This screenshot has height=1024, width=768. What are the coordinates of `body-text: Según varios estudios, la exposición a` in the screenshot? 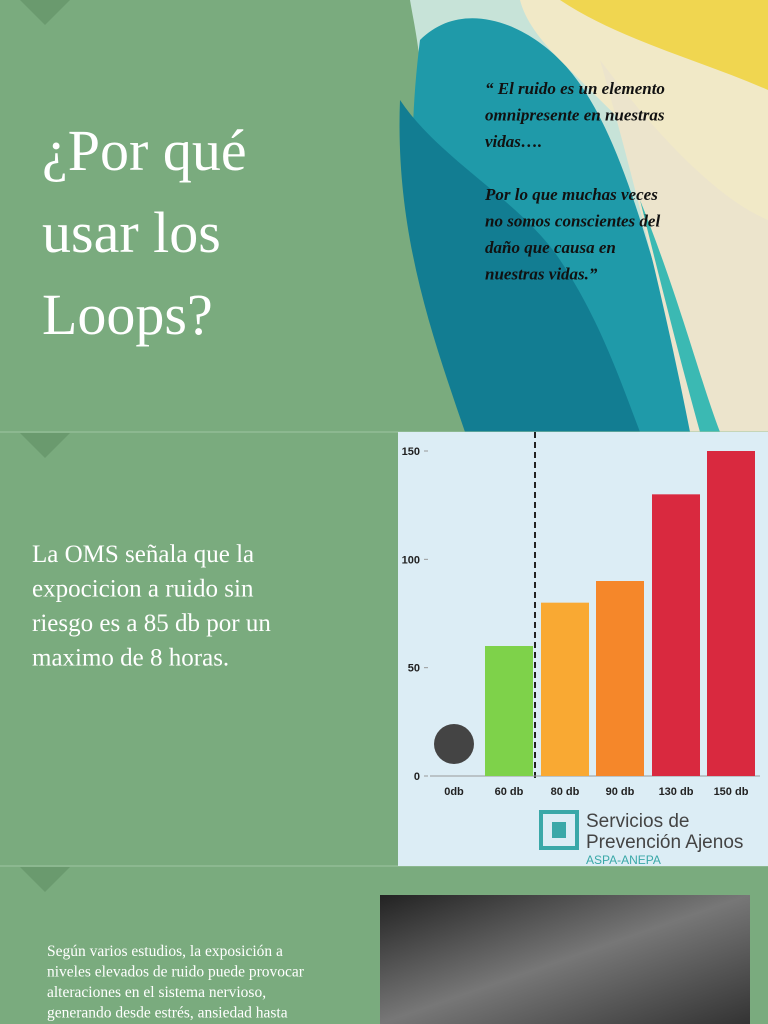 It's located at (165, 951).